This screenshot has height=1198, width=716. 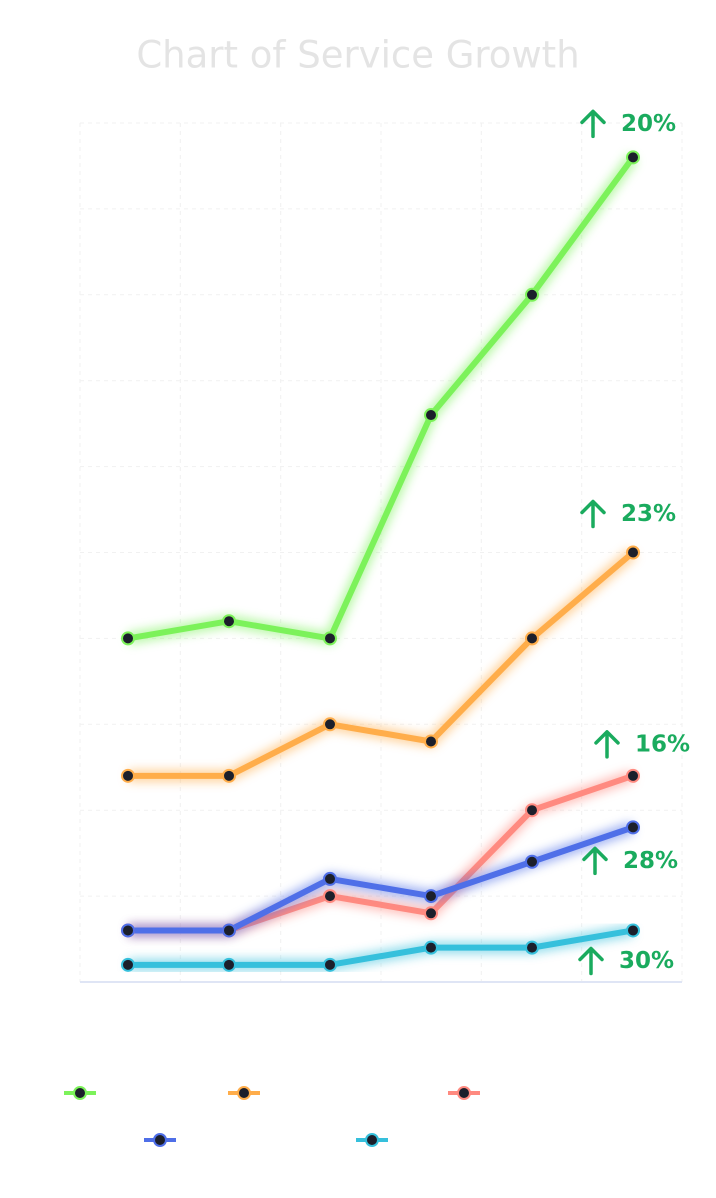 I want to click on growth-annotation: 23%, so click(x=628, y=514).